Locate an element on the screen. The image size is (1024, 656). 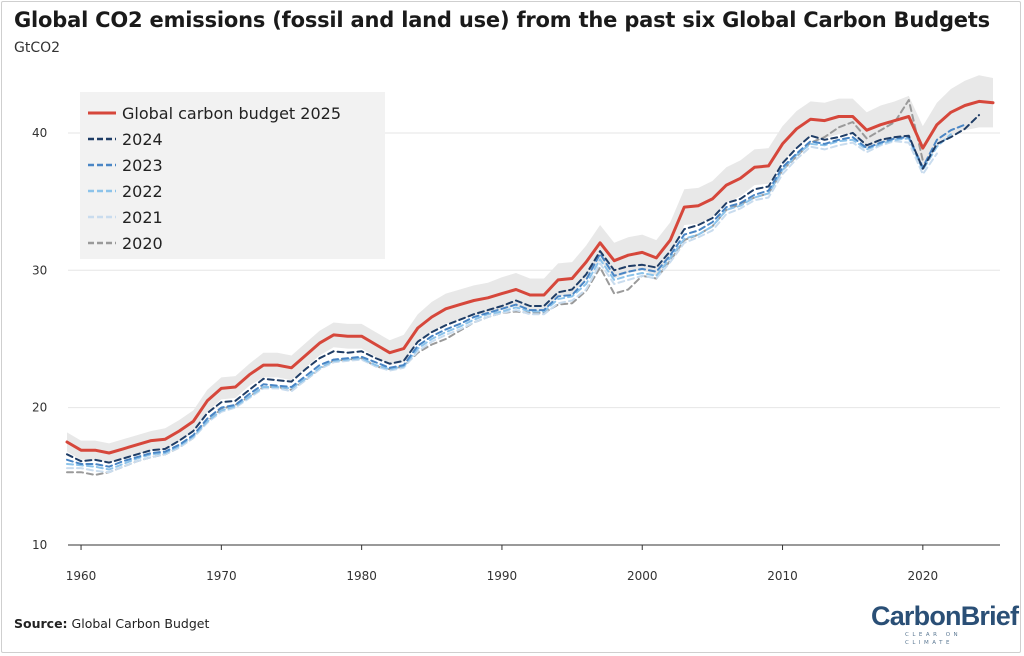
legend-label-gcb2023: 2023 is located at coordinates (142, 165).